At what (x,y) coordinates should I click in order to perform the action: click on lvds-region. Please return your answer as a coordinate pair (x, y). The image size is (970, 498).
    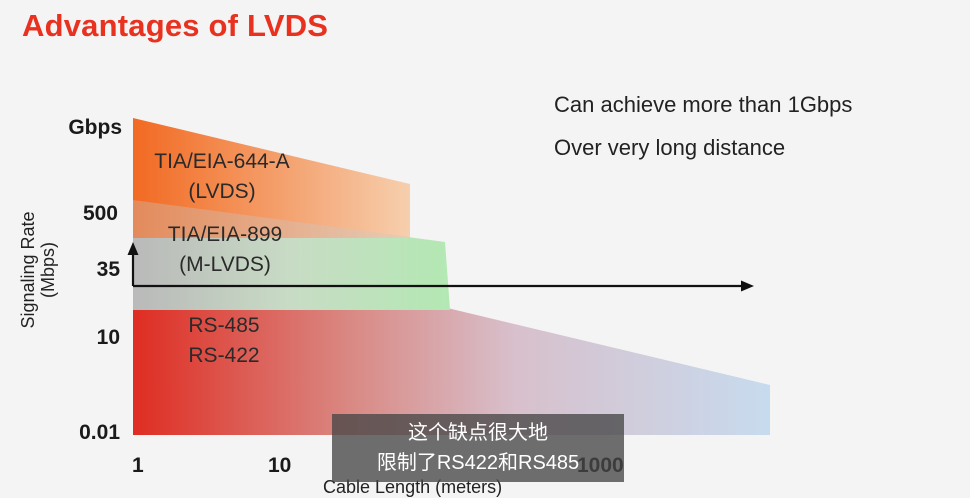
    Looking at the image, I should click on (271, 178).